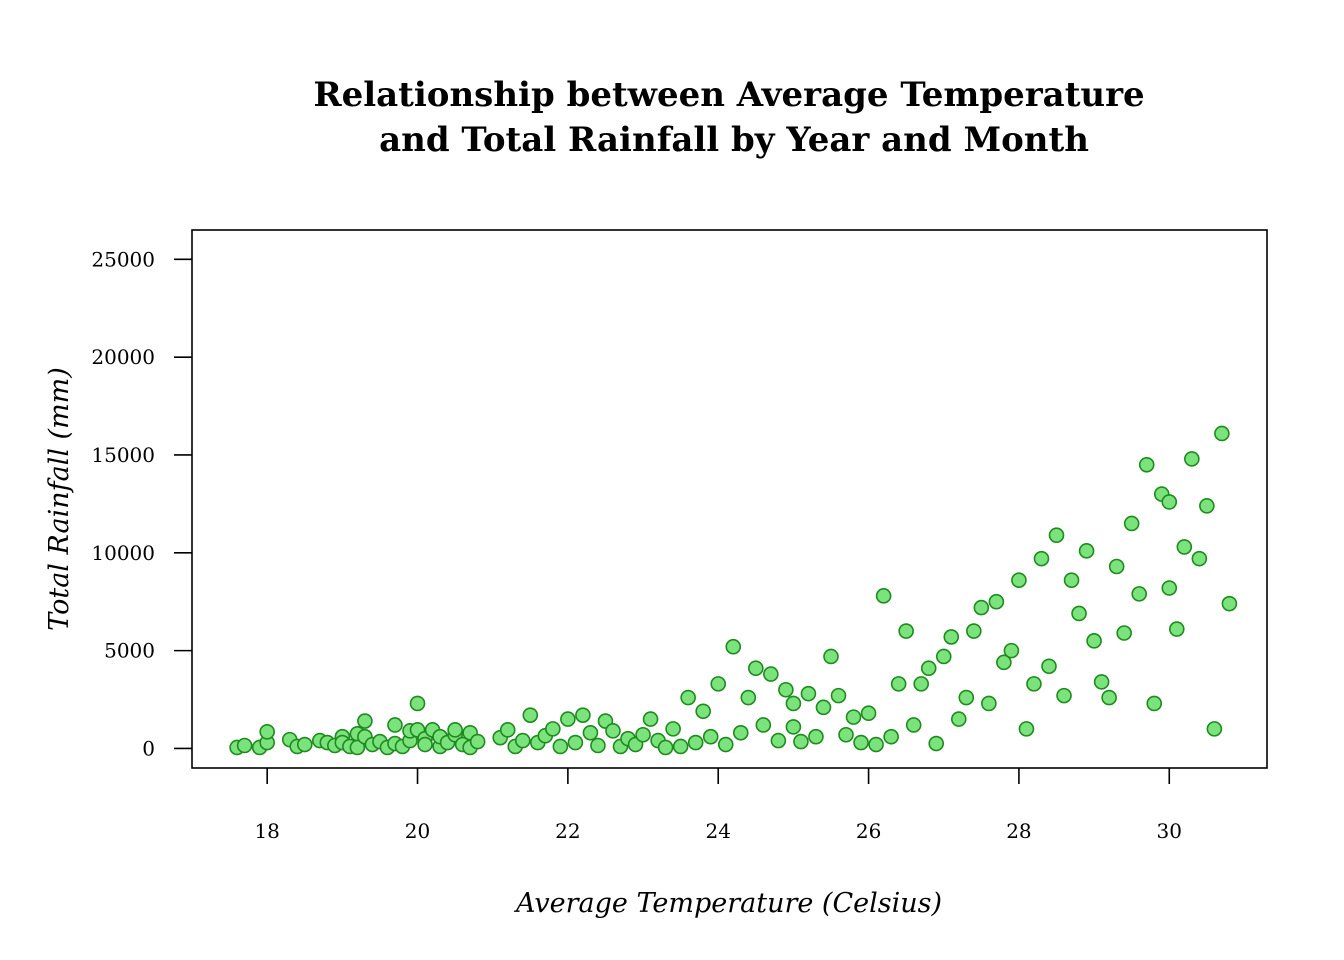  What do you see at coordinates (567, 831) in the screenshot?
I see `x-tick-label: 22` at bounding box center [567, 831].